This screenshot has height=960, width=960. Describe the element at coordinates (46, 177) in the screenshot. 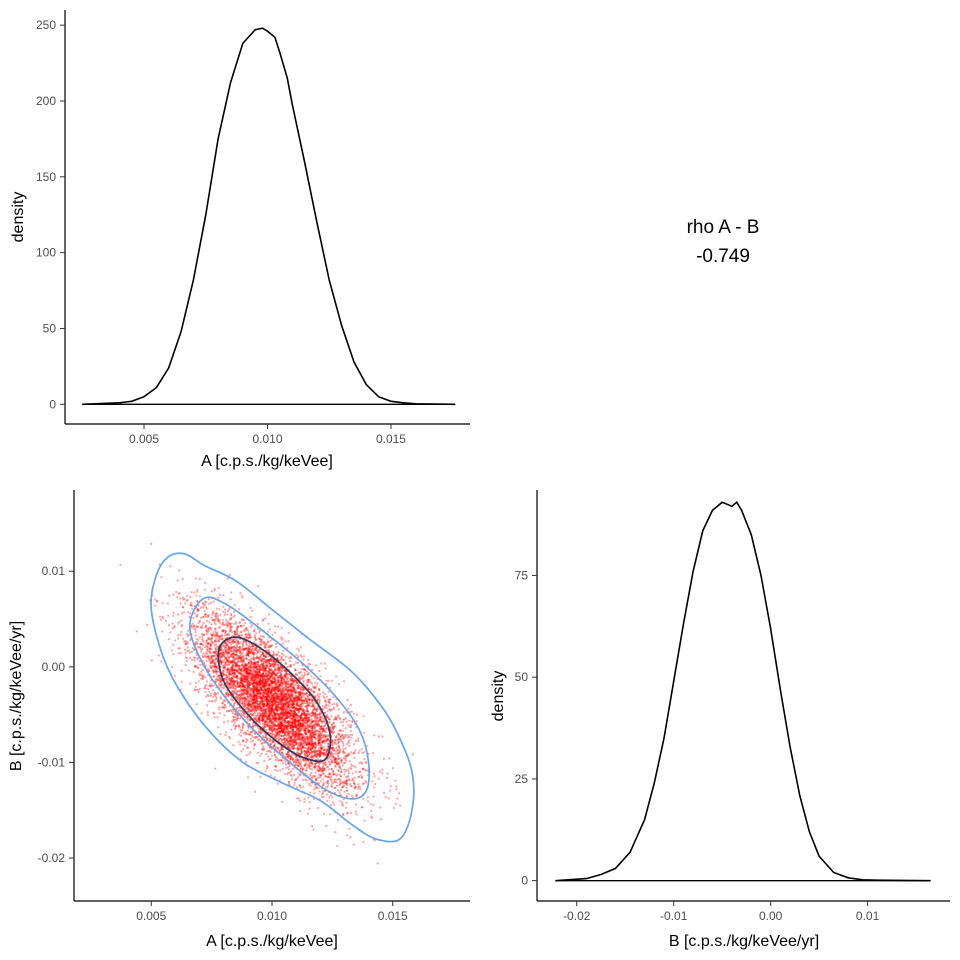

I see `y-tick-label: 150` at that location.